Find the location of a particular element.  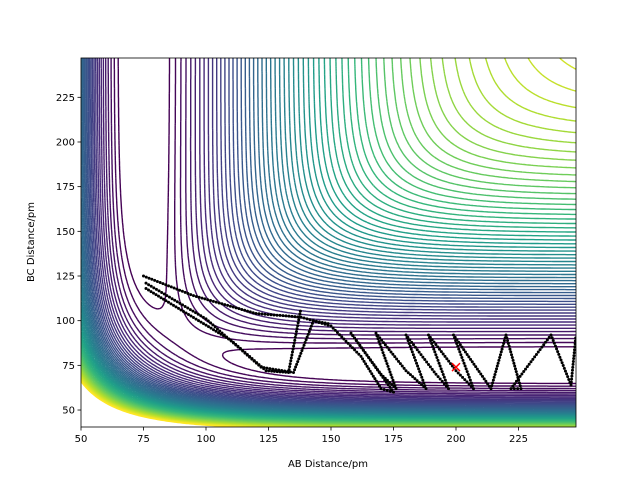

x-marker-icon is located at coordinates (456, 367).